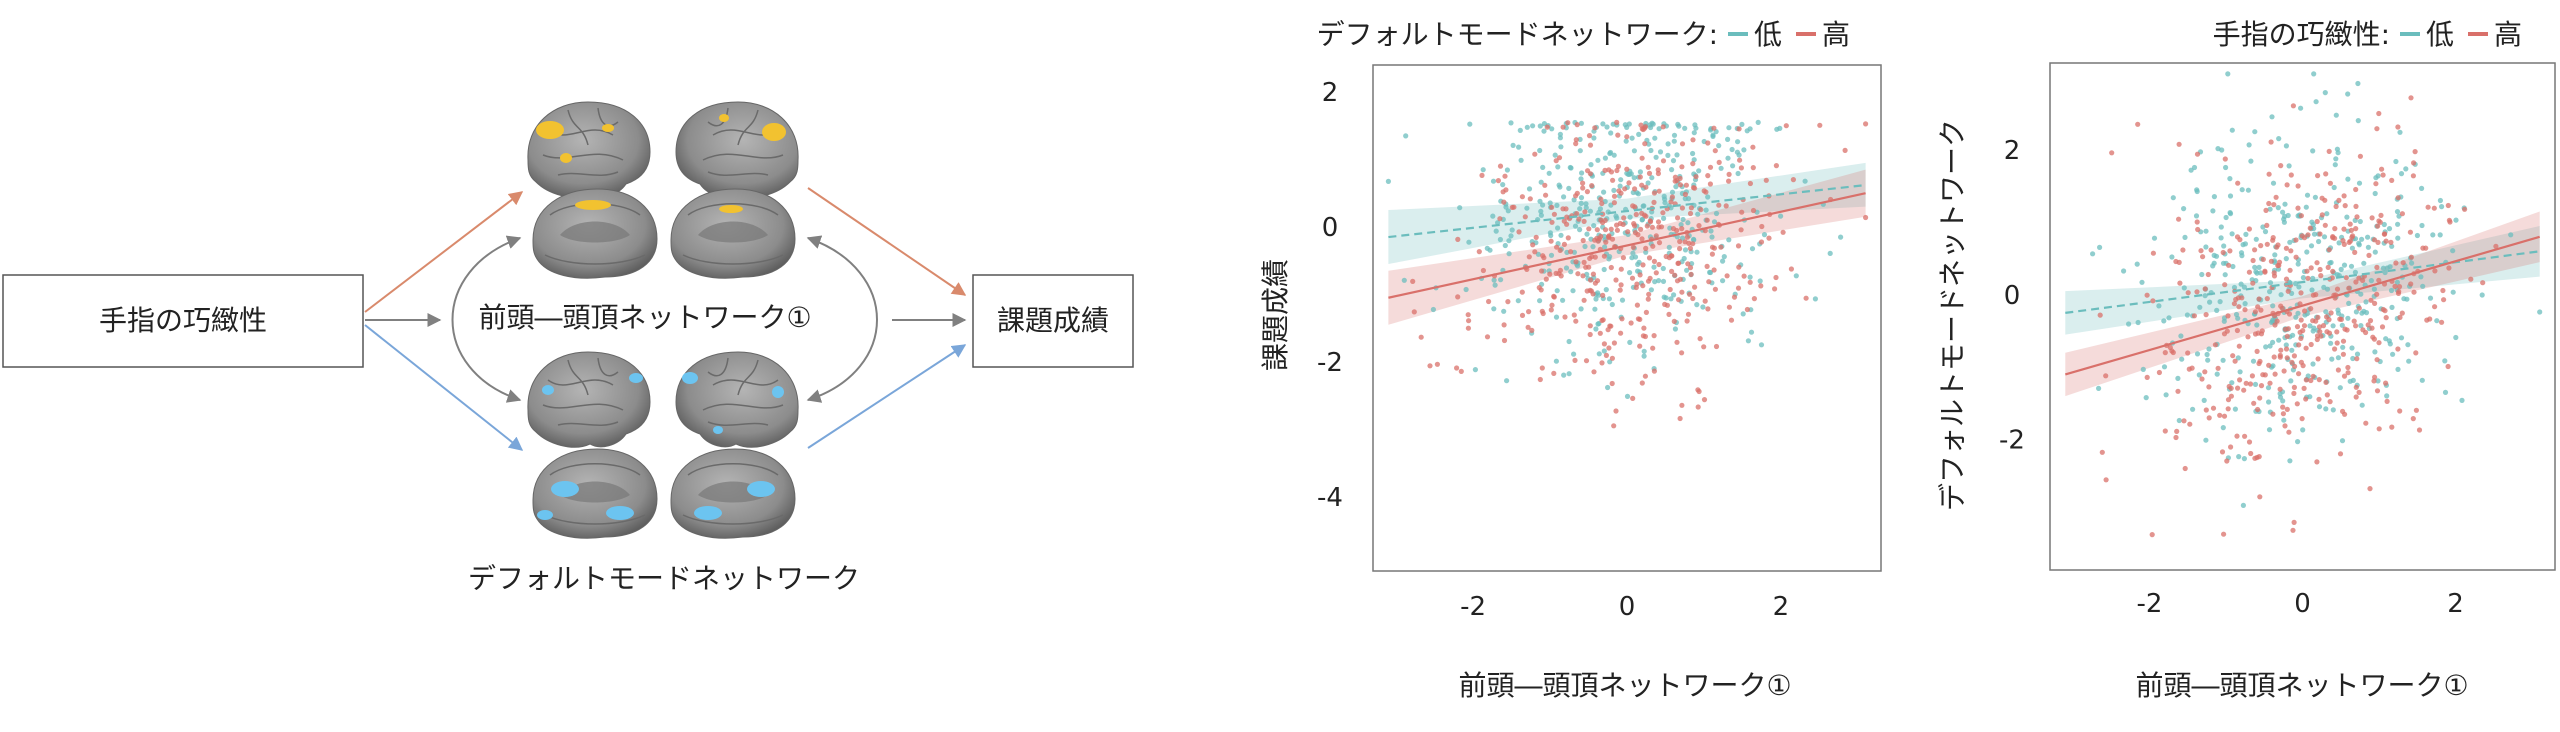 This screenshot has width=2560, height=732. I want to click on brain-lateral-icon, so click(589, 399).